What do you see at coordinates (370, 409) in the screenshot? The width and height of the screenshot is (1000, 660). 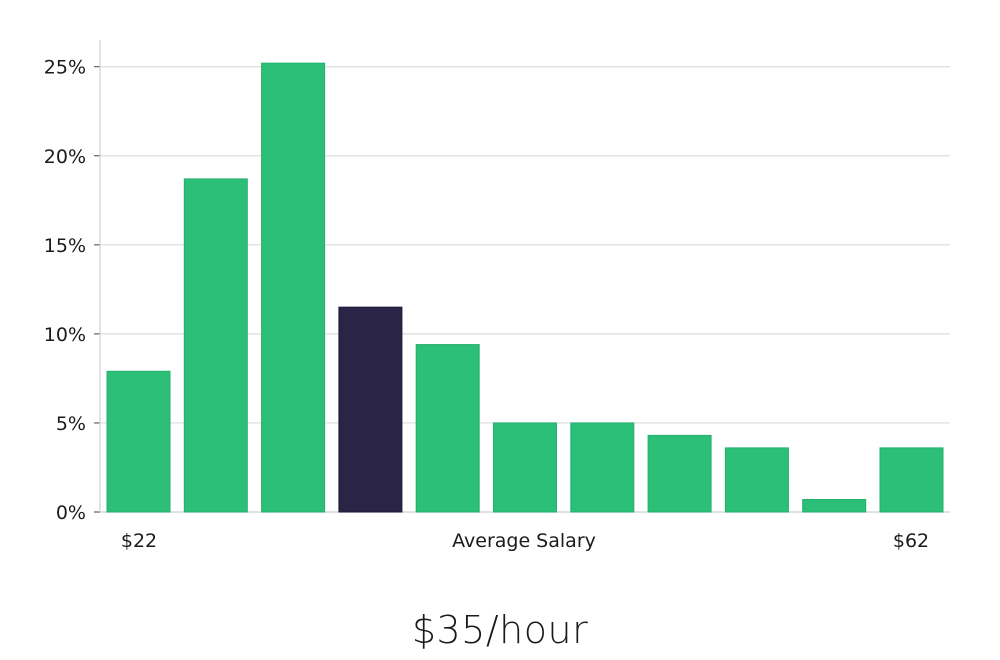 I see `bar-highlighted` at bounding box center [370, 409].